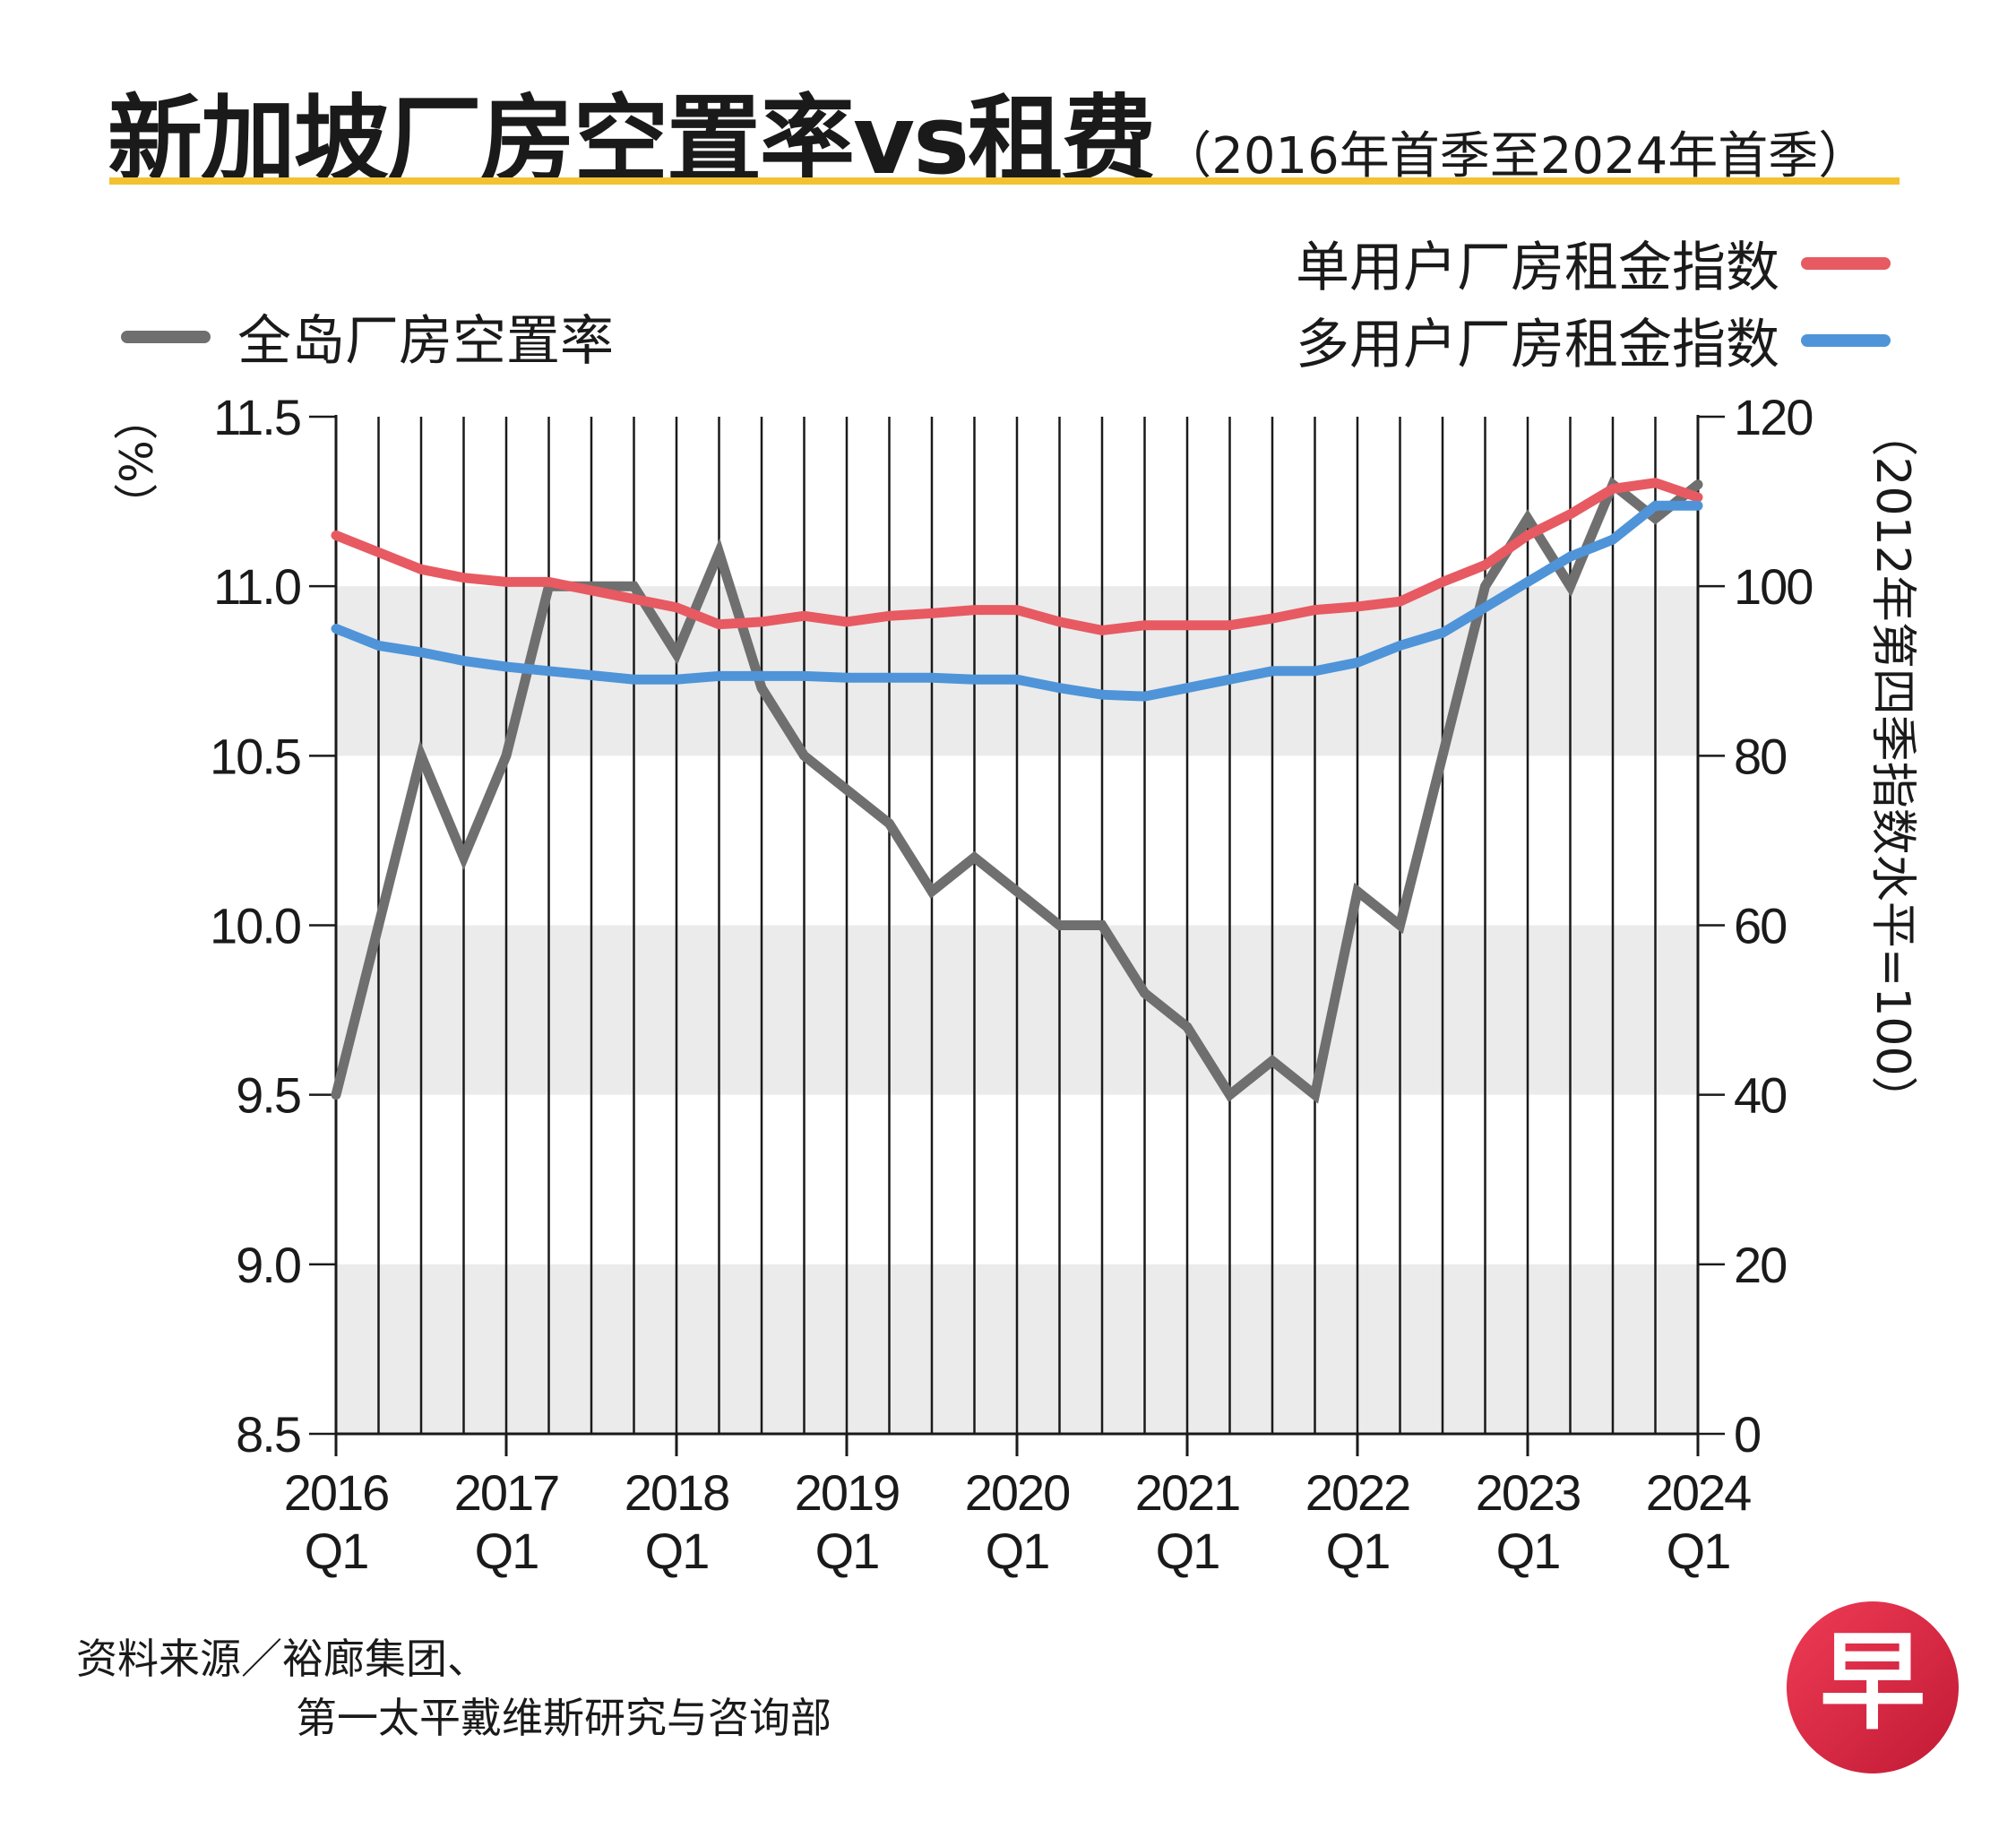 This screenshot has height=1838, width=2016. I want to click on source-note: 资料来源／裕廊集团、 第一太平戴维斯研究与咨询部, so click(454, 1688).